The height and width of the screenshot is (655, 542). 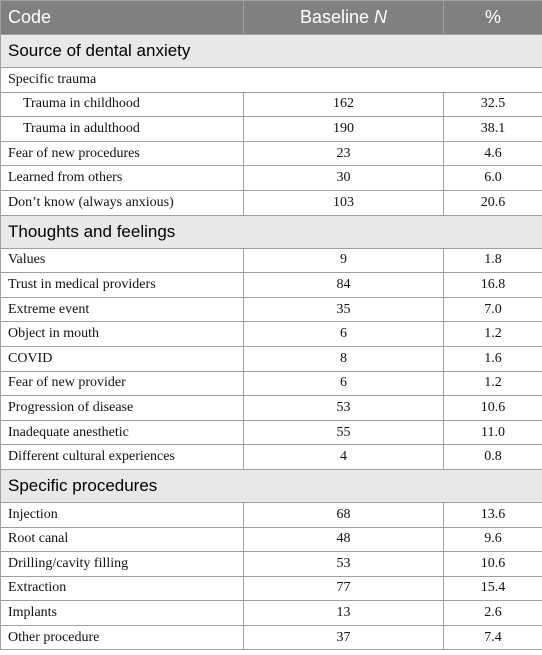 I want to click on data-row: Drilling/cavity filling 53 10.6, so click(x=271, y=564).